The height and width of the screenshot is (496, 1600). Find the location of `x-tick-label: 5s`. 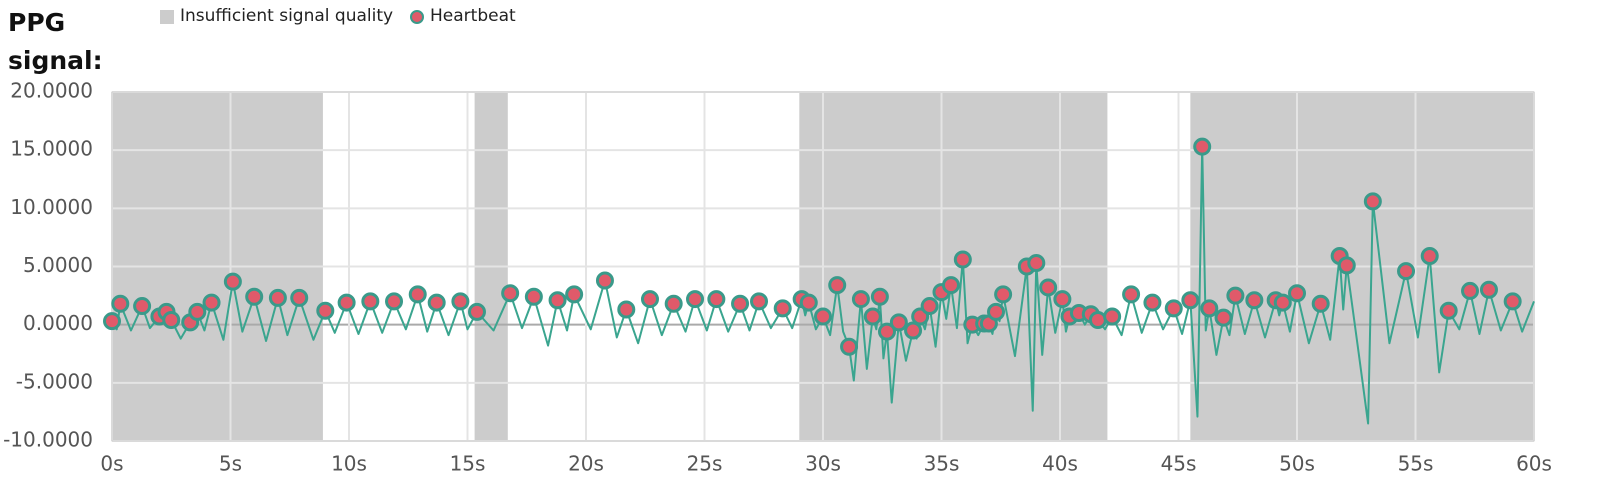

x-tick-label: 5s is located at coordinates (230, 464).